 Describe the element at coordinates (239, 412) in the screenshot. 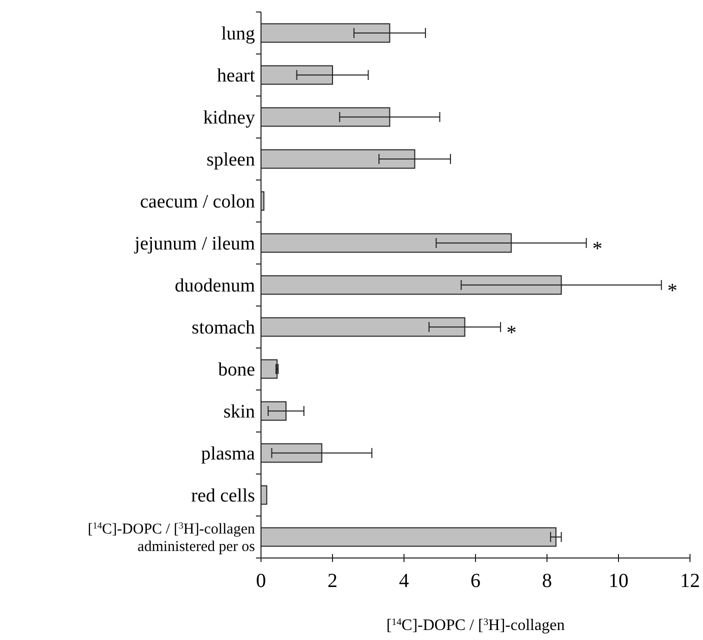

I see `y-tick-label: skin` at that location.